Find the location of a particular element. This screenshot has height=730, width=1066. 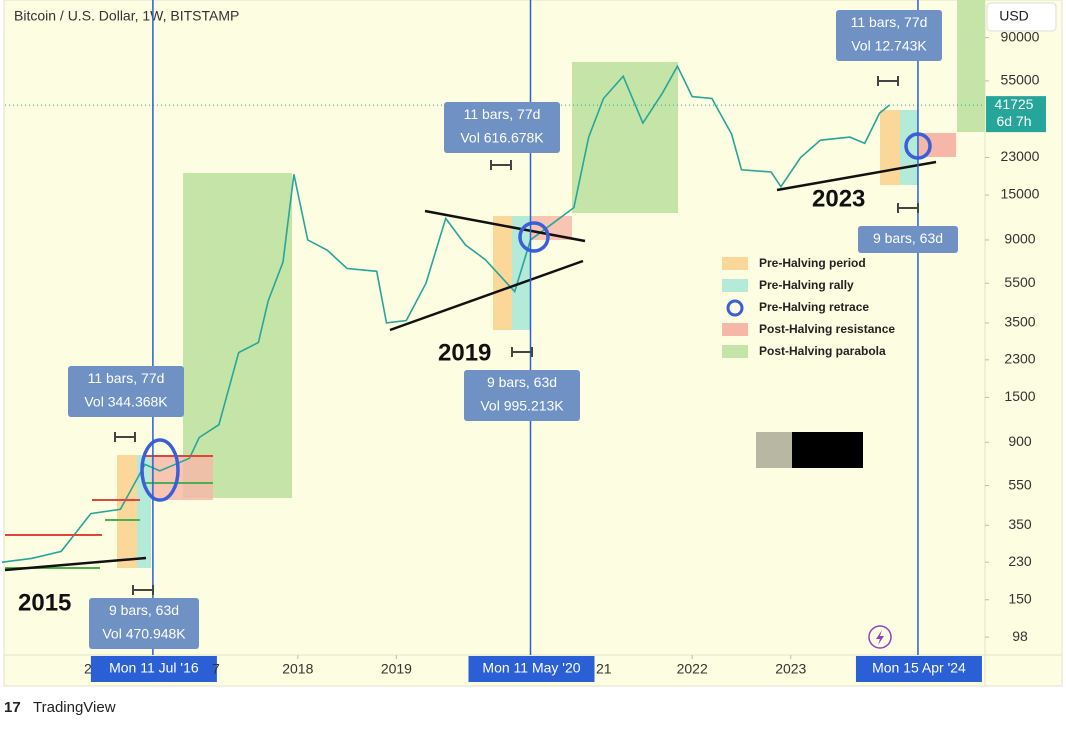

chart-title: Bitcoin / U.S. Dollar, 1W, BITSTAMP is located at coordinates (126, 16).